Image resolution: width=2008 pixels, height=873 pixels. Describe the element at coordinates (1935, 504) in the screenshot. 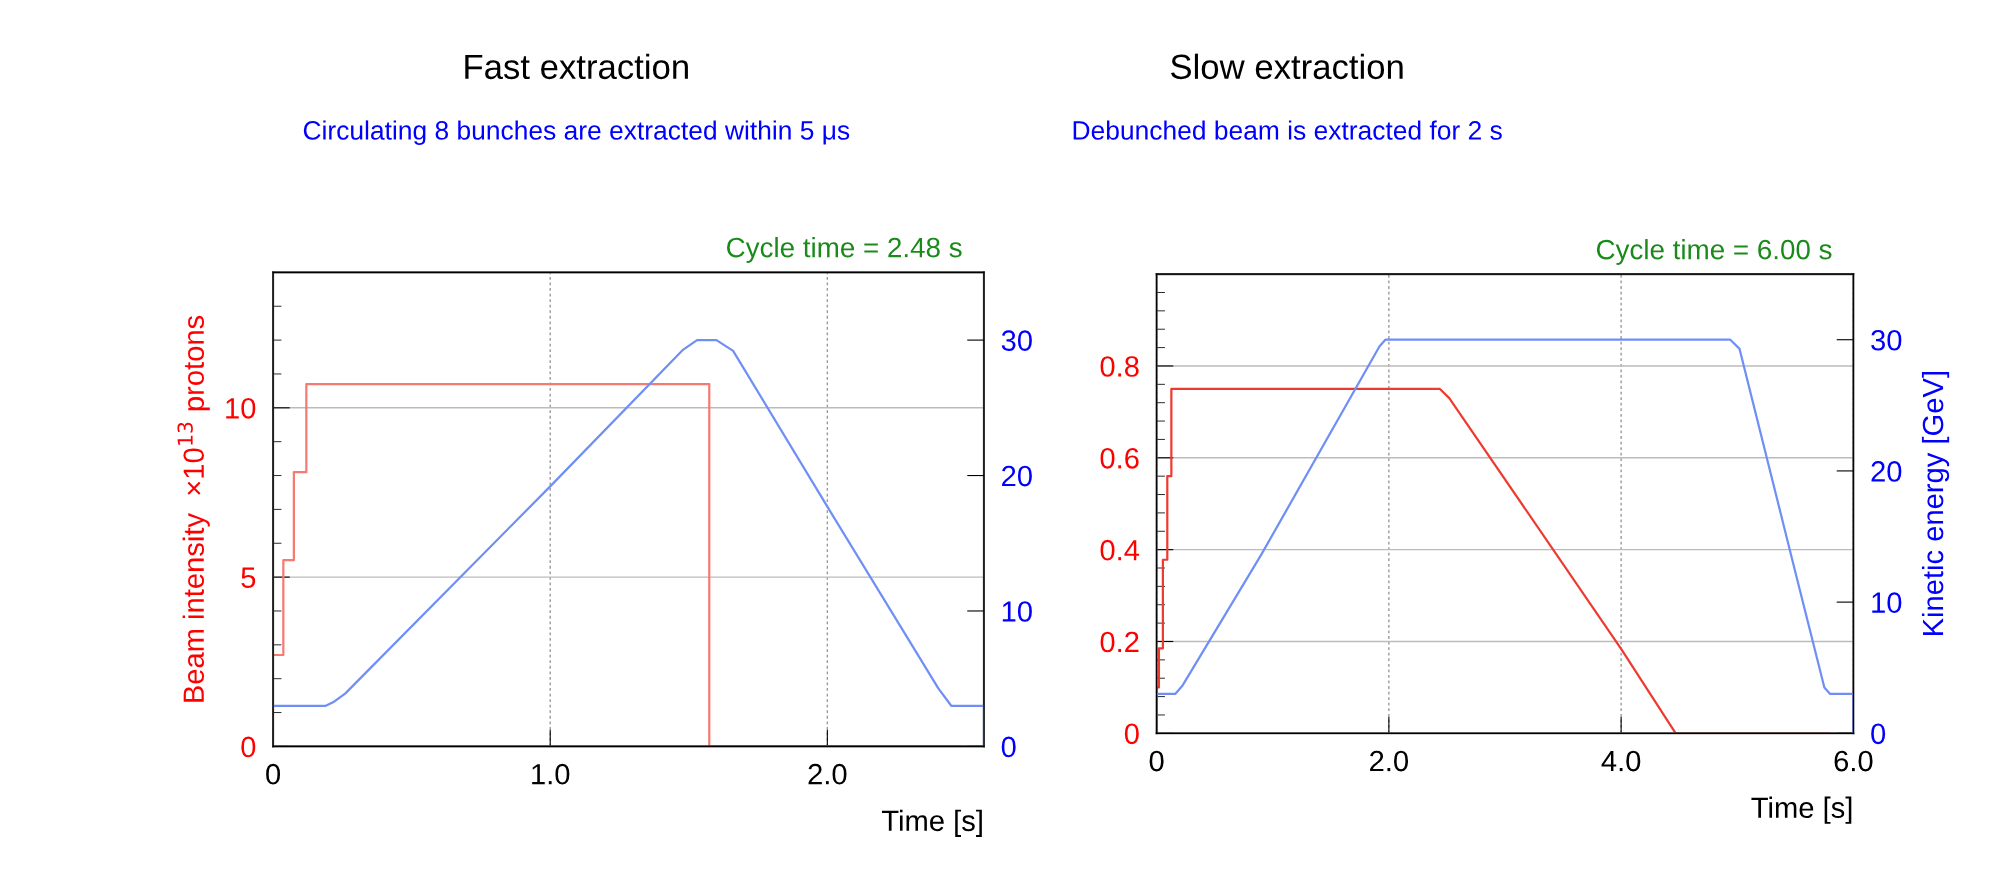

I see `y2-axis-title: Kinetic energy [GeV]` at that location.